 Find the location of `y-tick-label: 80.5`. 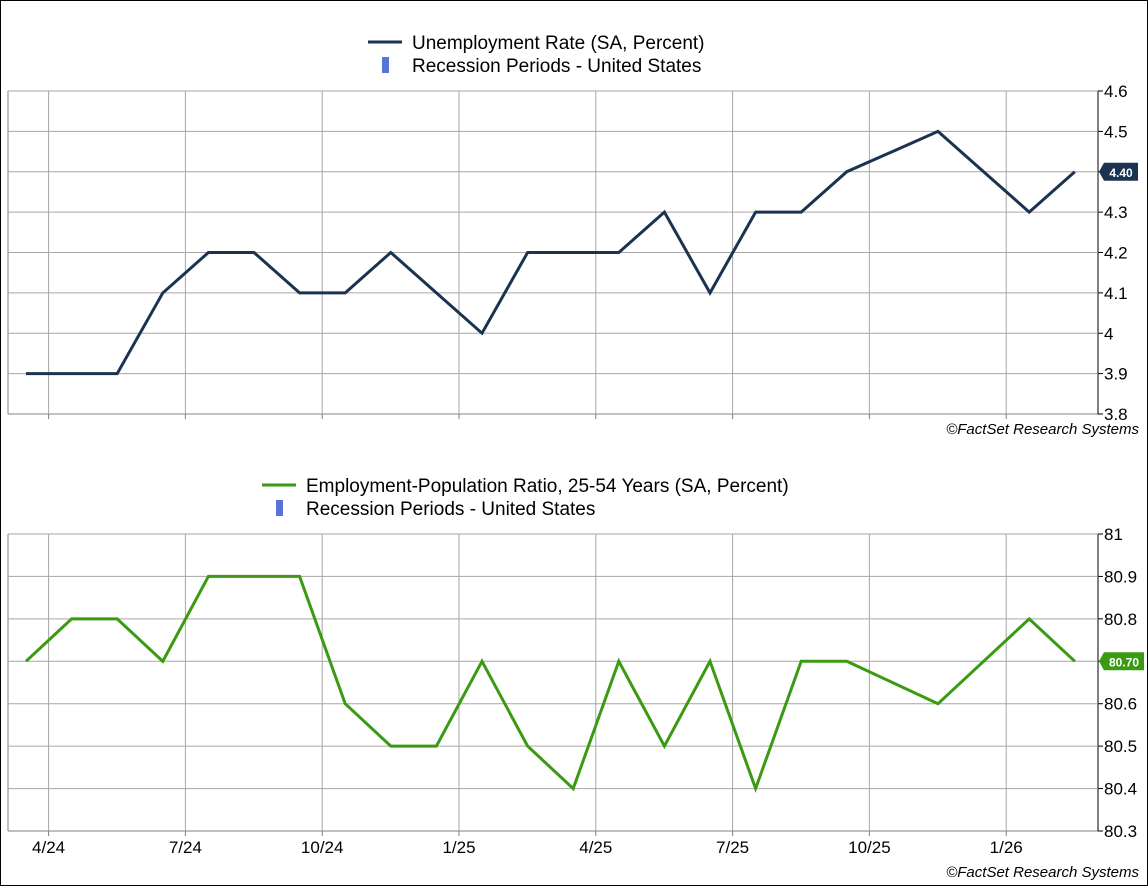

y-tick-label: 80.5 is located at coordinates (1120, 746).